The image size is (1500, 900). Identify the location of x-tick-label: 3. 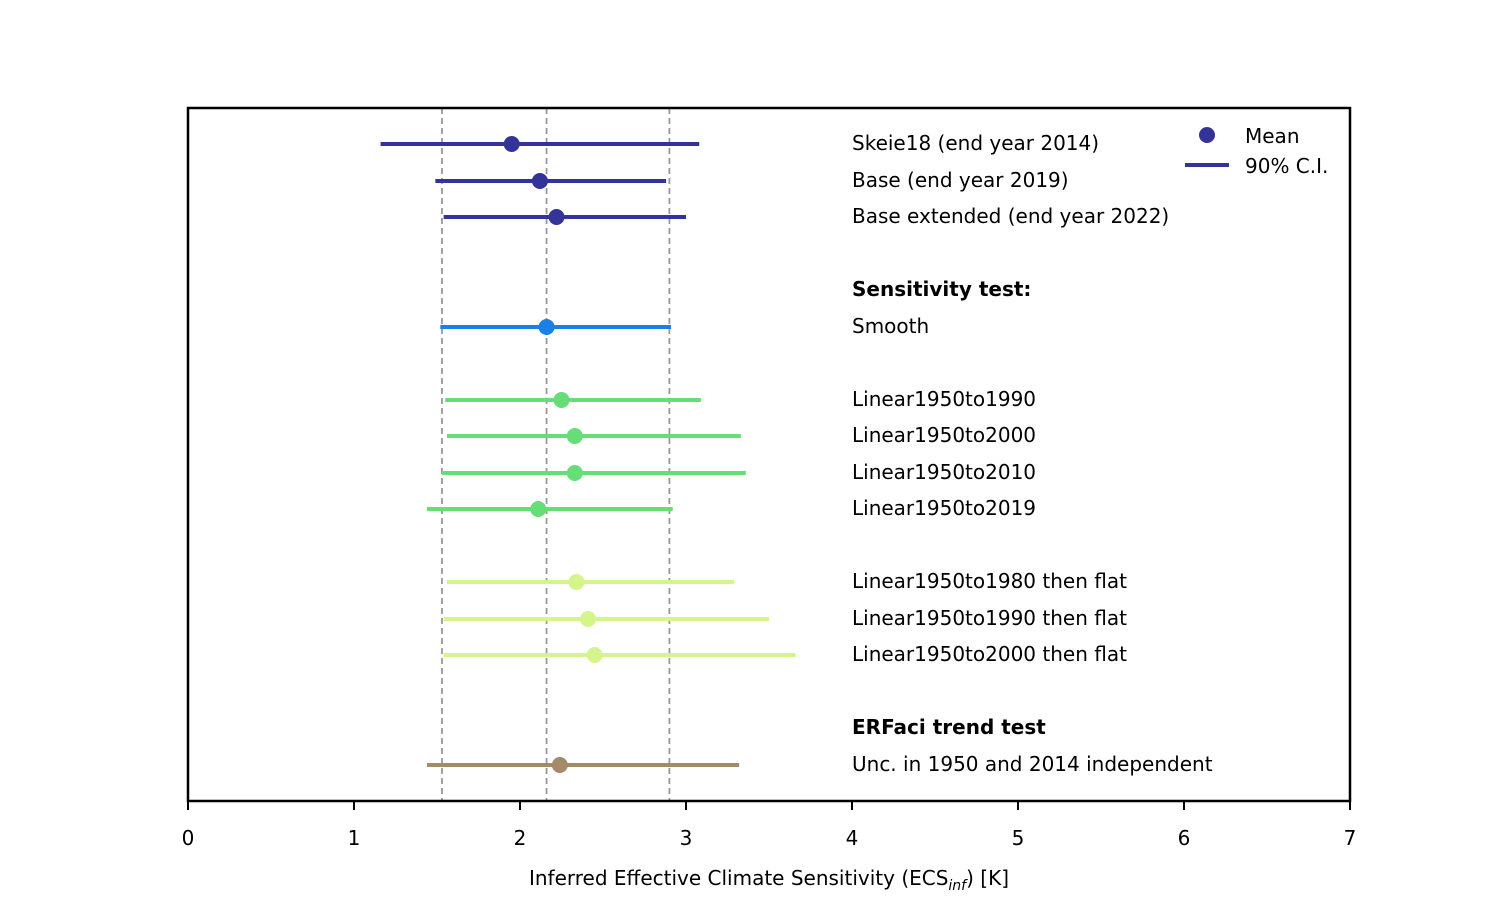
(686, 838).